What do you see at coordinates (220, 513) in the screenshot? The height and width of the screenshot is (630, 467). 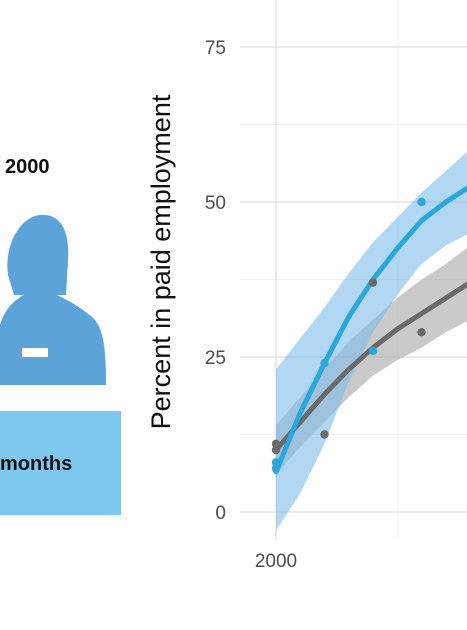 I see `y-tick-label: 0` at bounding box center [220, 513].